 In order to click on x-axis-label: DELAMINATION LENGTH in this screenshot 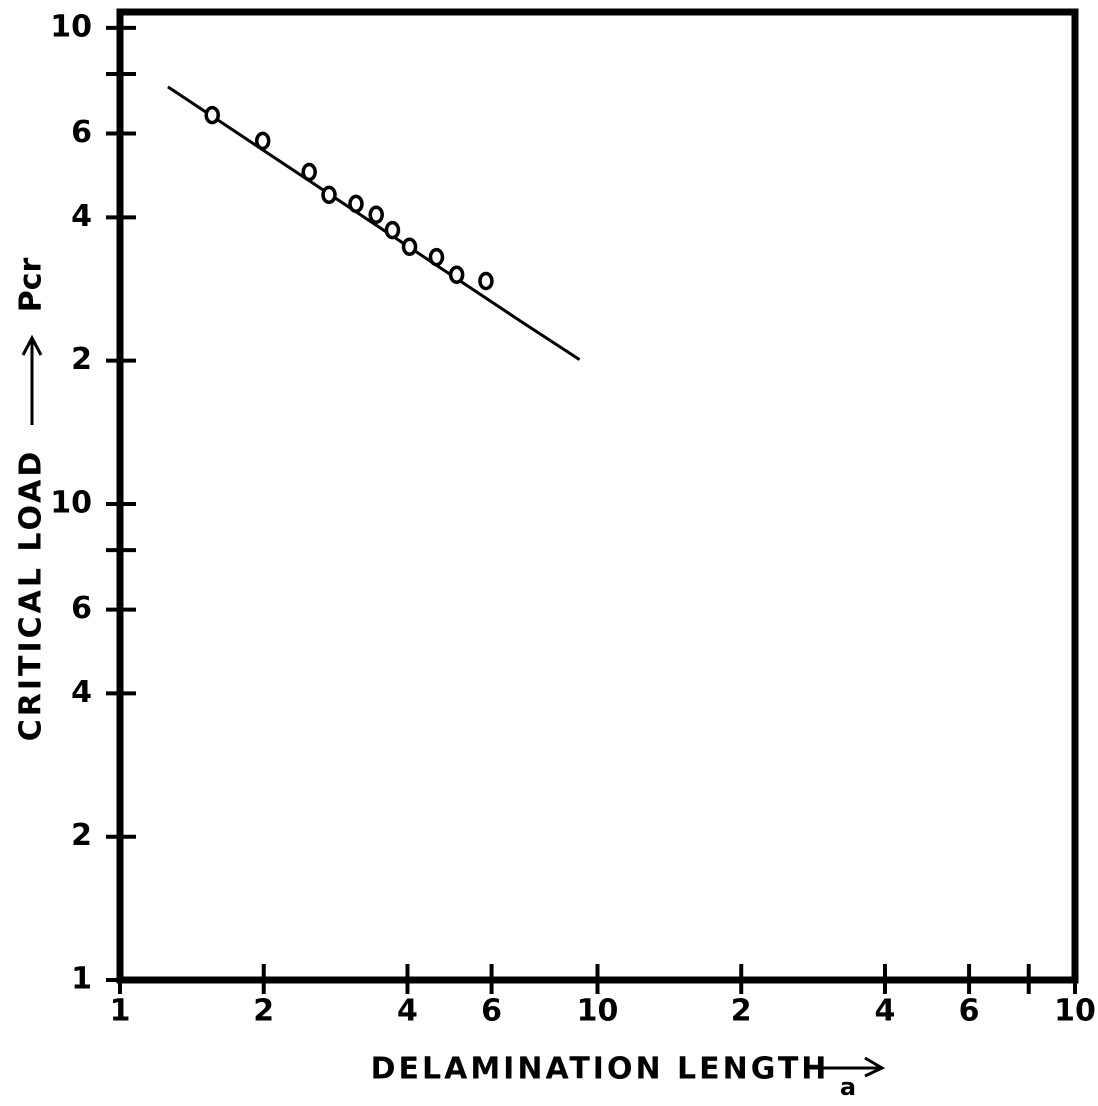, I will do `click(600, 1069)`.